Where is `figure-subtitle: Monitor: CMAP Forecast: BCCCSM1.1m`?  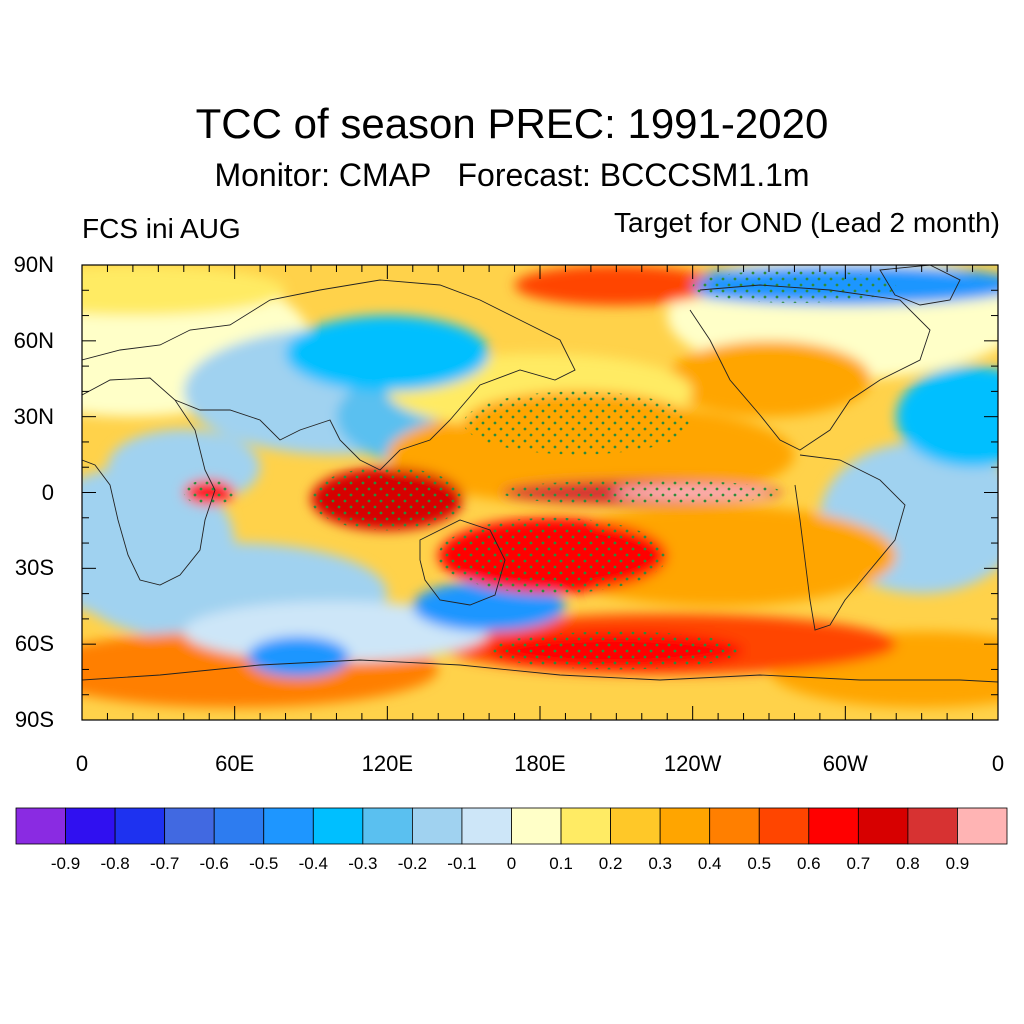 figure-subtitle: Monitor: CMAP Forecast: BCCCSM1.1m is located at coordinates (512, 175).